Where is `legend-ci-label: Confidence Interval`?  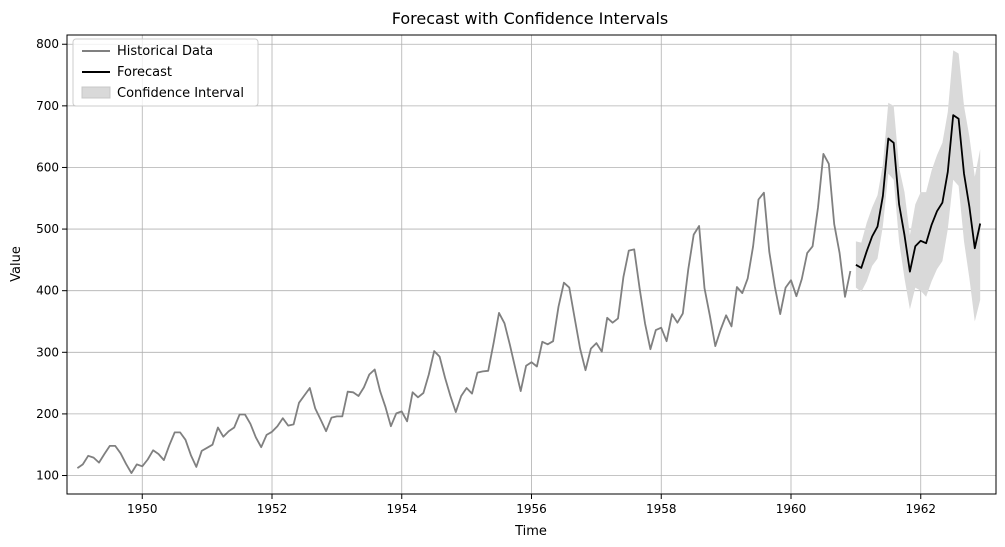 legend-ci-label: Confidence Interval is located at coordinates (180, 93).